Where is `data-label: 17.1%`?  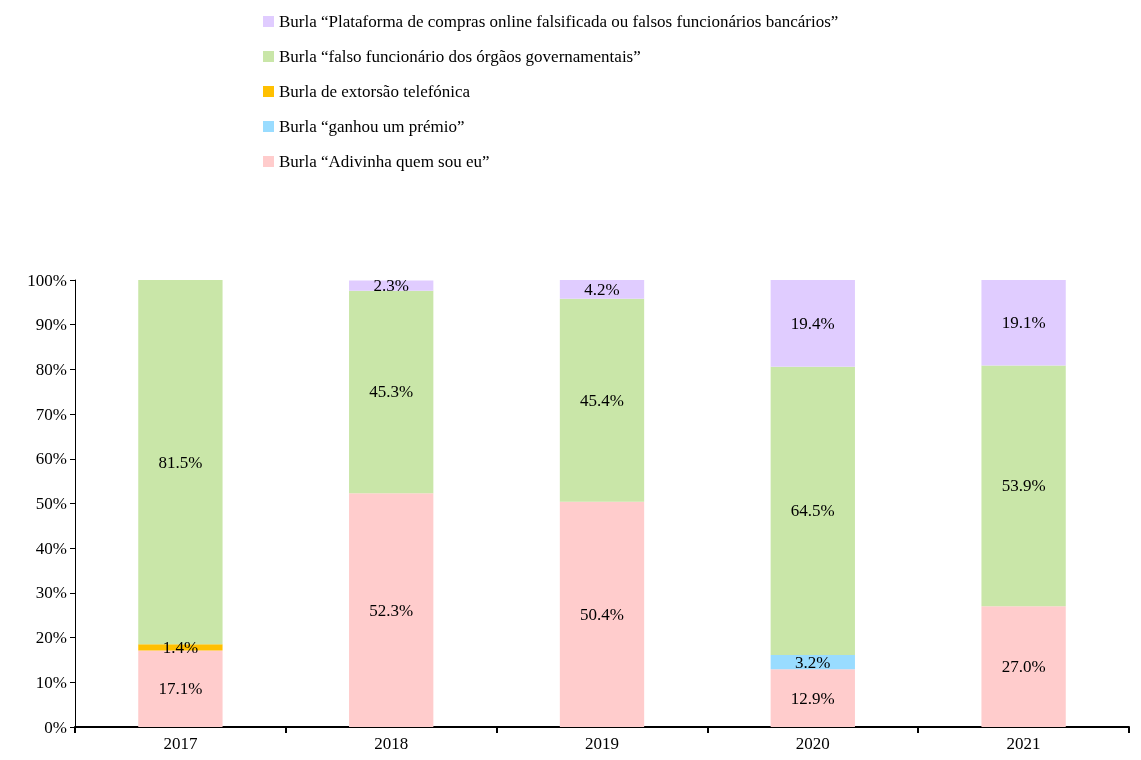
data-label: 17.1% is located at coordinates (180, 689).